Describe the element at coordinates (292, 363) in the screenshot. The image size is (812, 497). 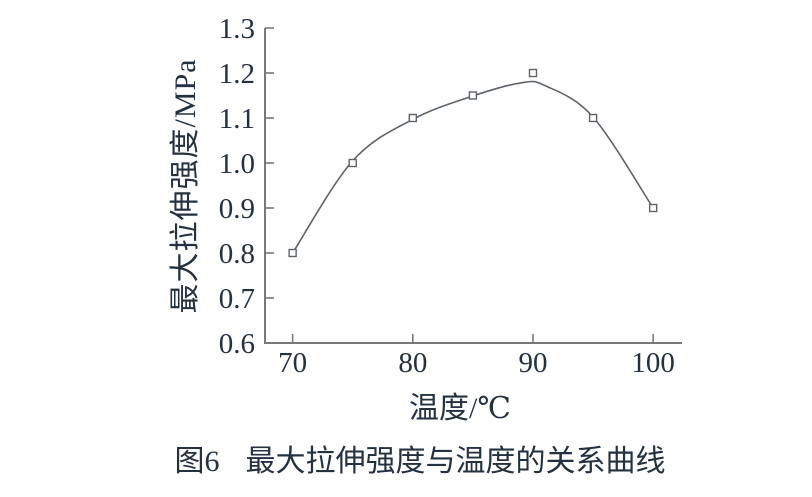
I see `x-tick-label: 70` at that location.